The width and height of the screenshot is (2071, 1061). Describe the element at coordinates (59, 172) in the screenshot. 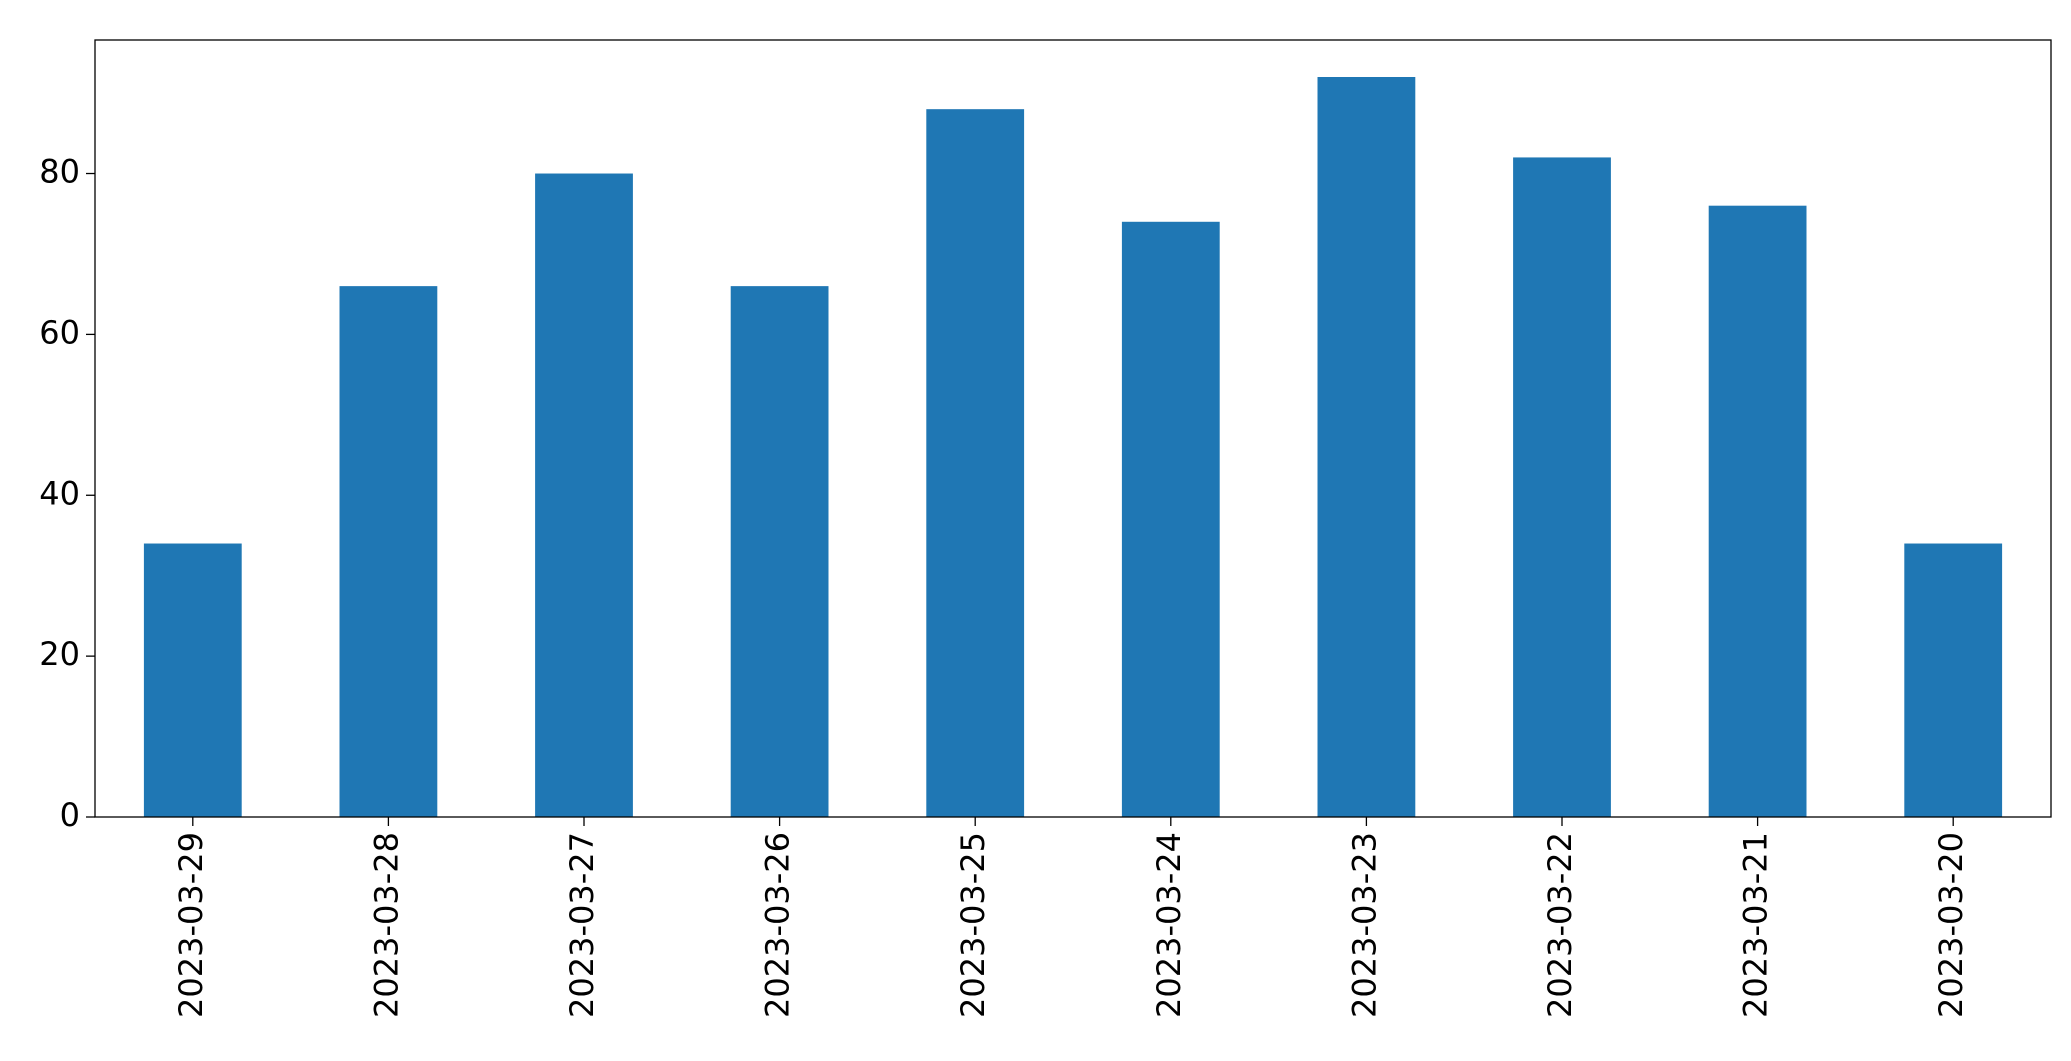

I see `y-tick-label: 80` at that location.